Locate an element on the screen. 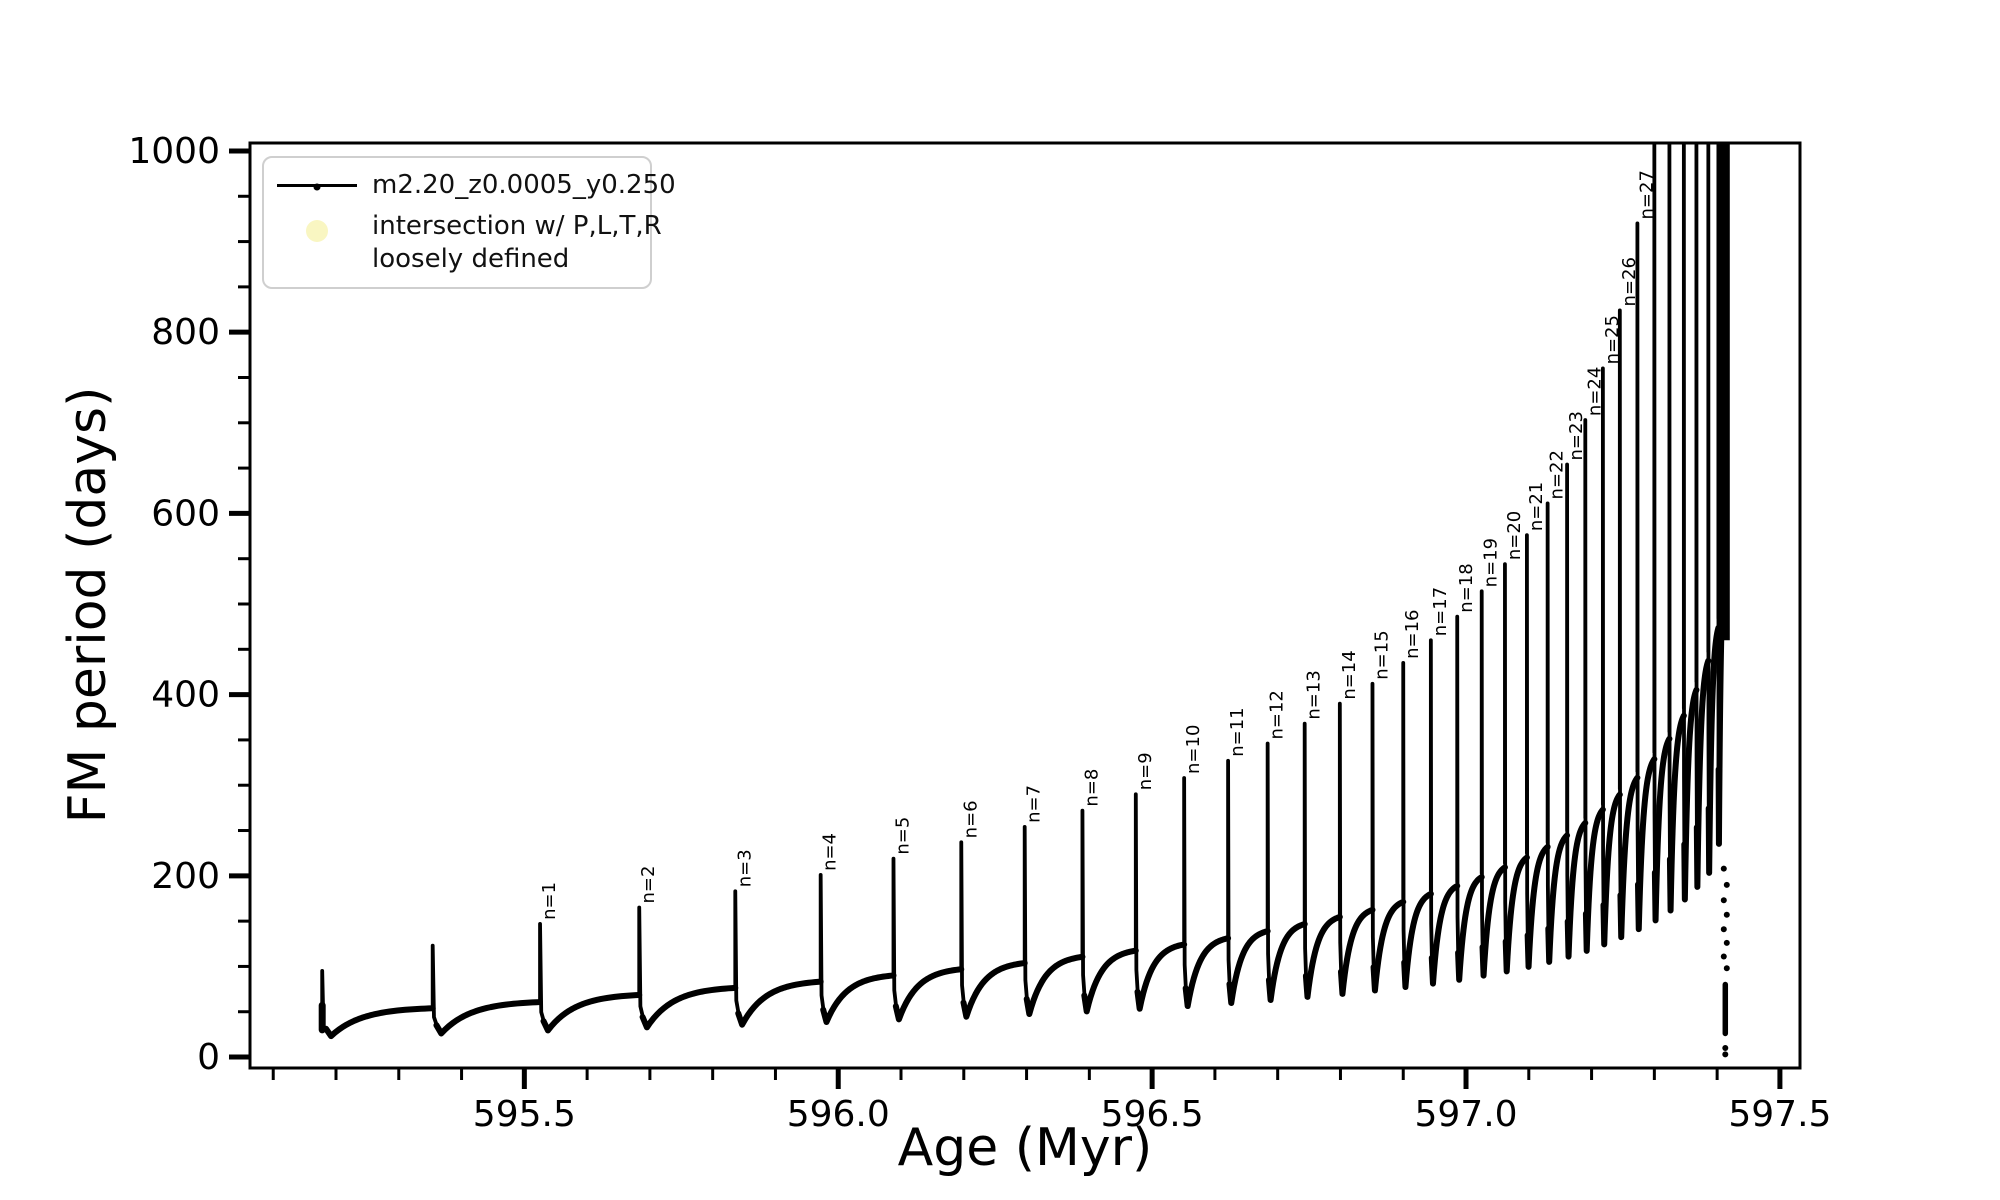 The width and height of the screenshot is (2000, 1200). spike-annotation: n=22 is located at coordinates (1557, 474).